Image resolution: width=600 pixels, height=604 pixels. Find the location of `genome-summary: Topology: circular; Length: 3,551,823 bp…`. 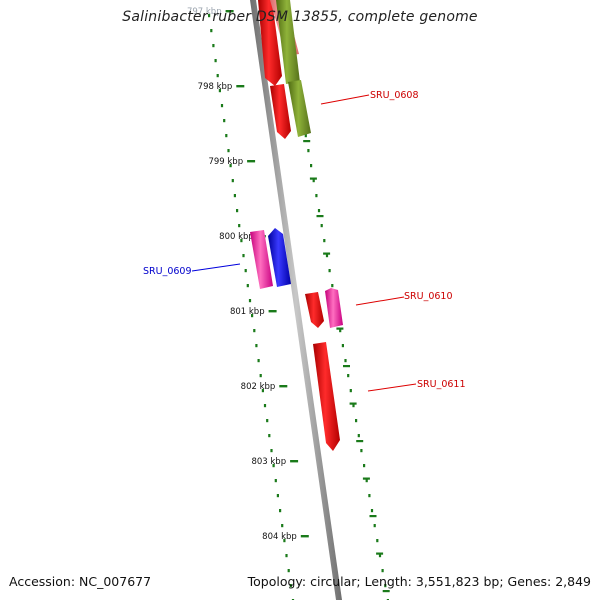

genome-summary: Topology: circular; Length: 3,551,823 bp… is located at coordinates (419, 581).